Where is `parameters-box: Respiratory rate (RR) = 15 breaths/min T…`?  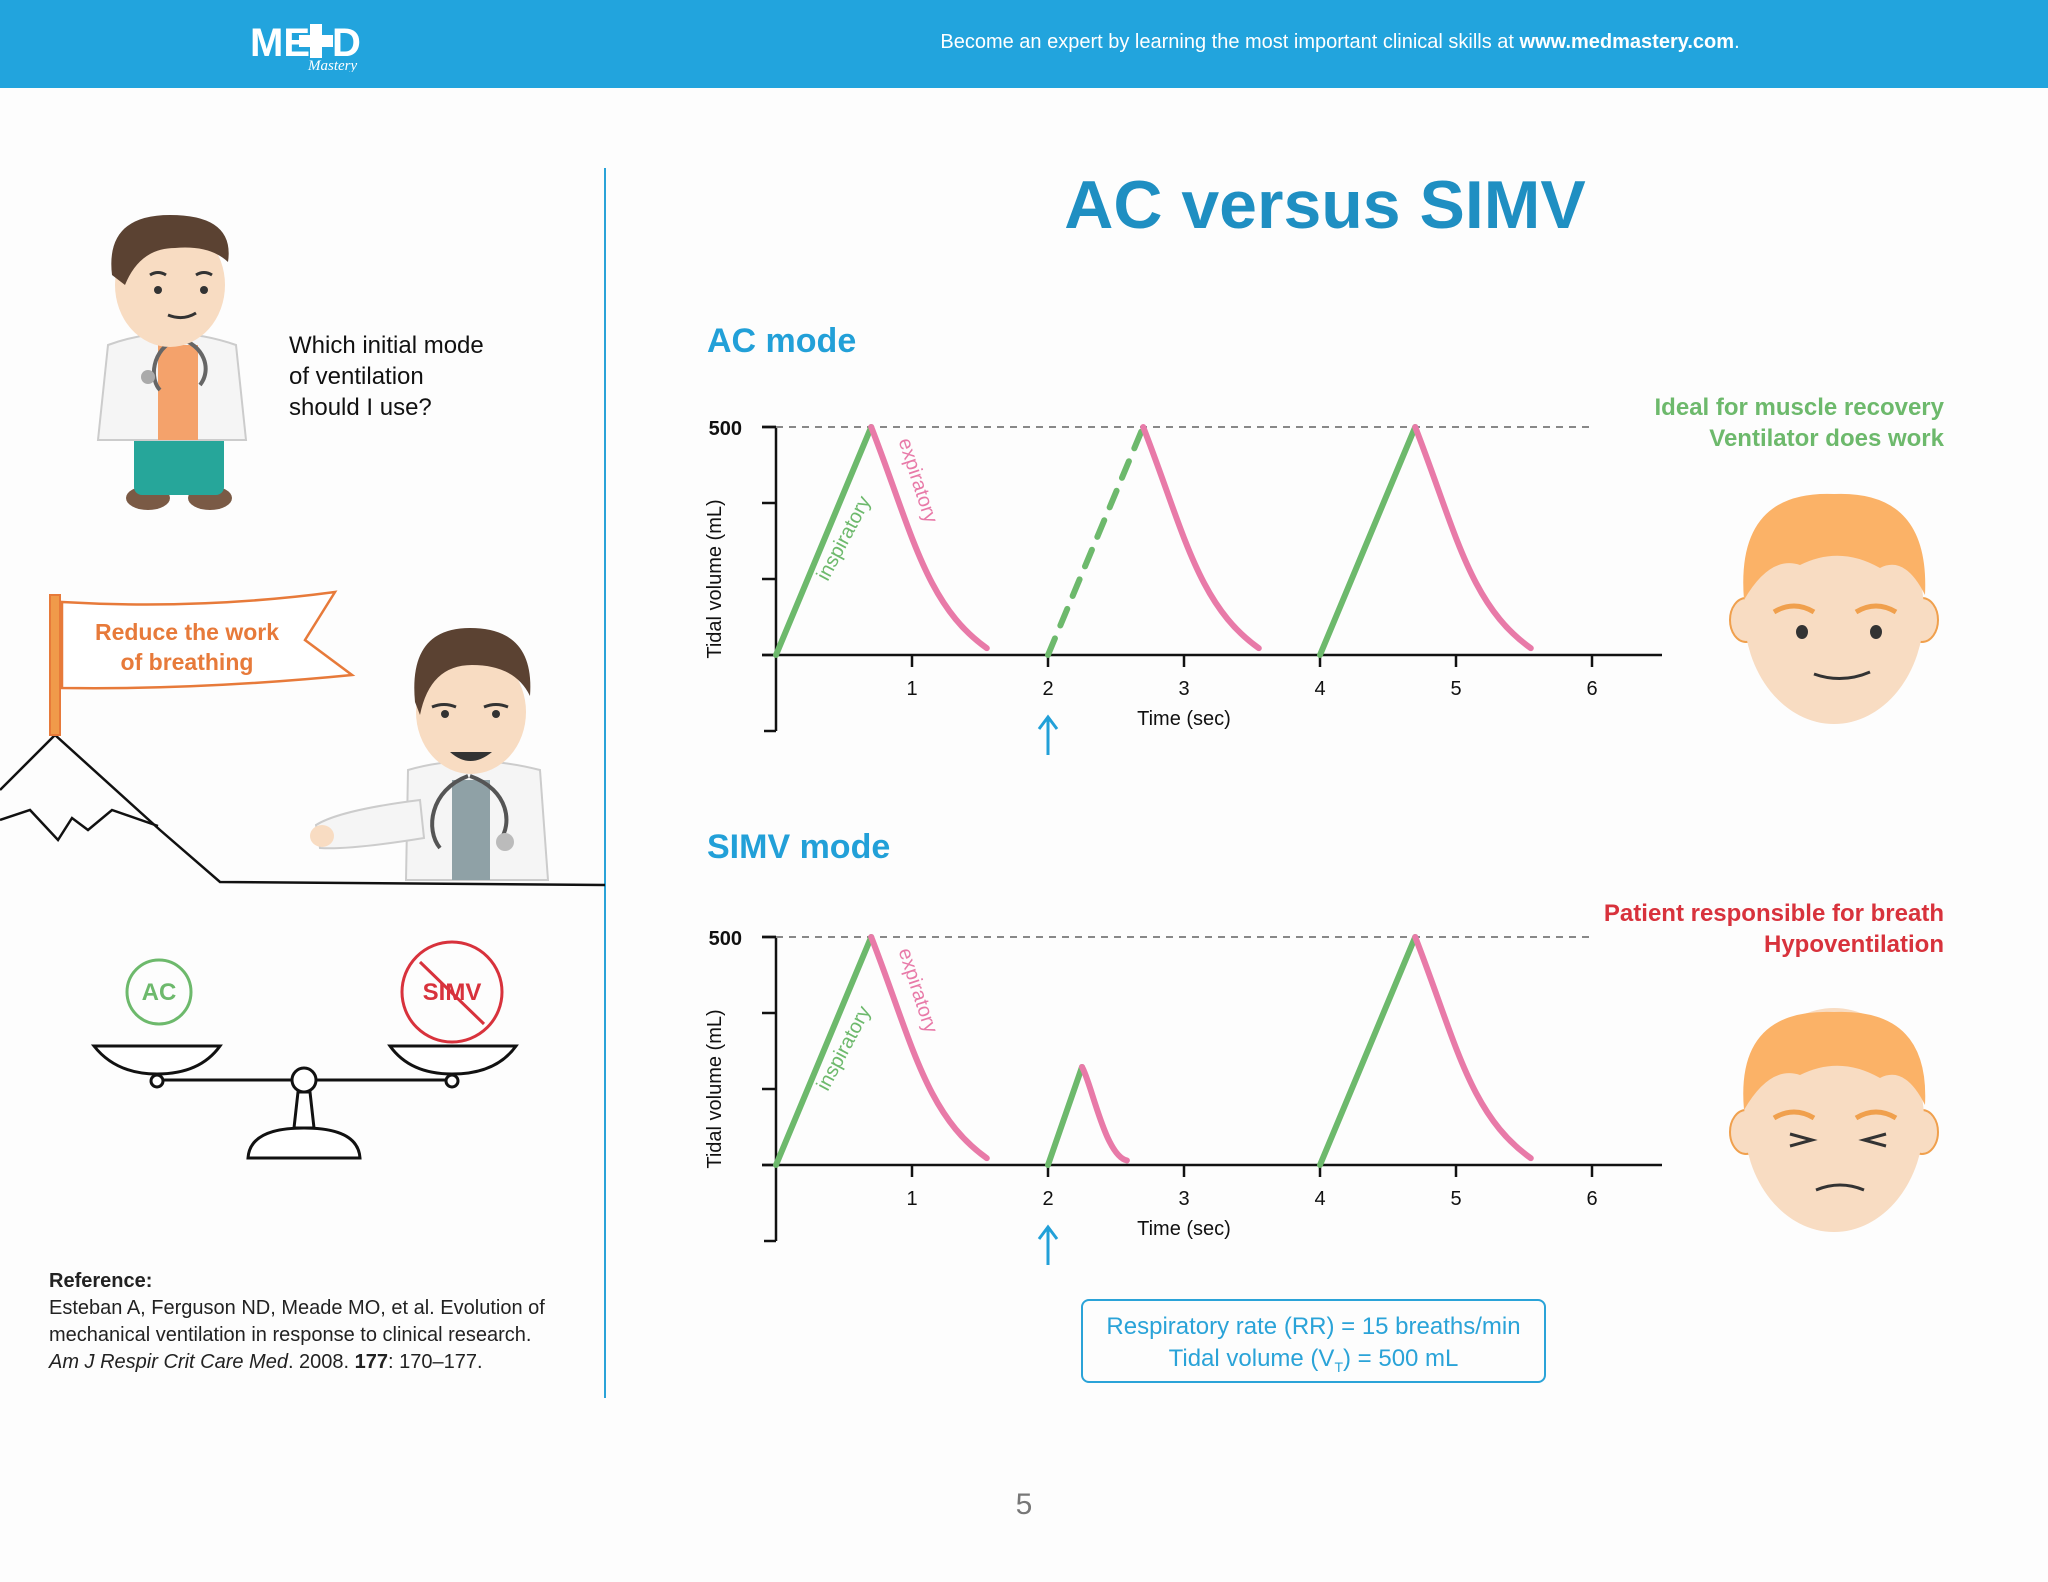
parameters-box: Respiratory rate (RR) = 15 breaths/min T… is located at coordinates (1313, 1341).